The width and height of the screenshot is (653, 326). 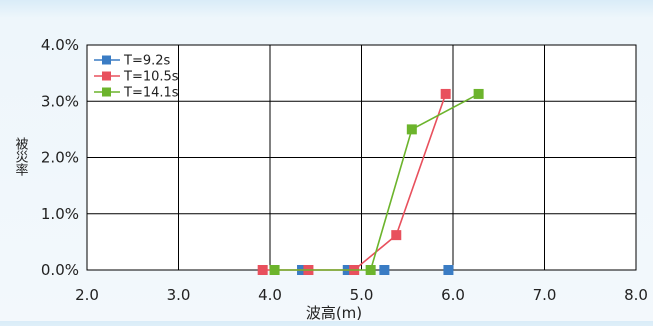 I want to click on x-axis-label: 波高(m), so click(x=334, y=312).